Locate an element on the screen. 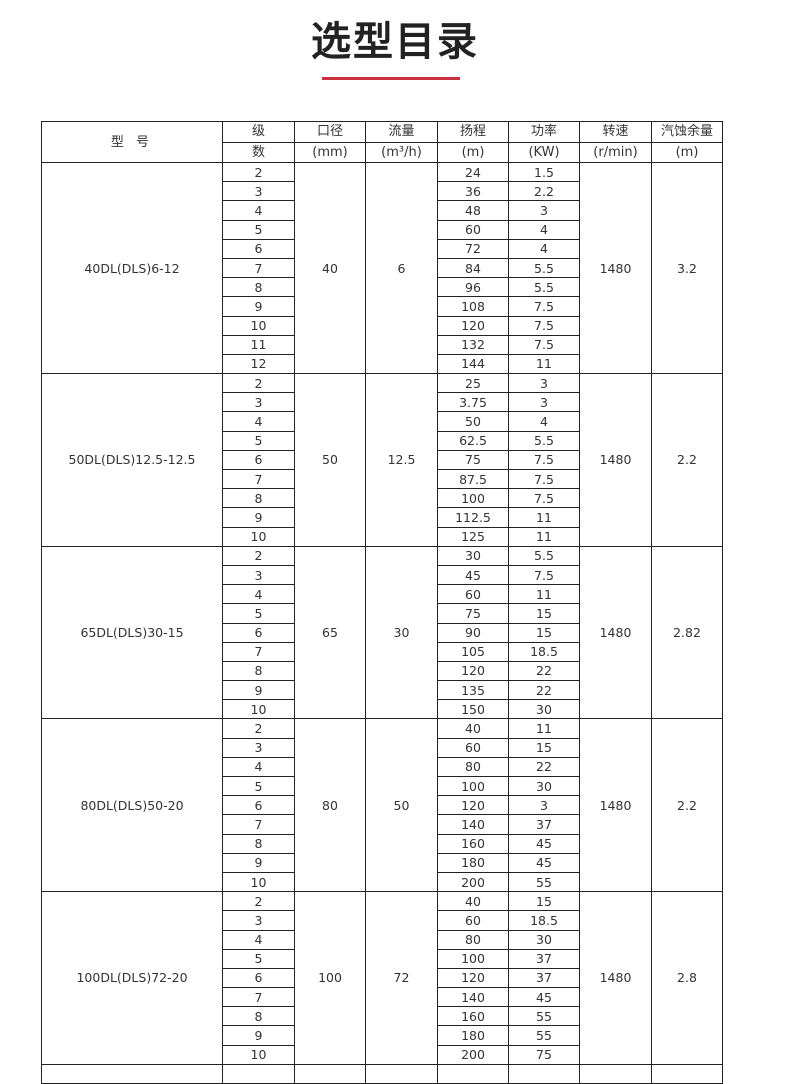  table-row: 6 120 3 is located at coordinates (382, 805).